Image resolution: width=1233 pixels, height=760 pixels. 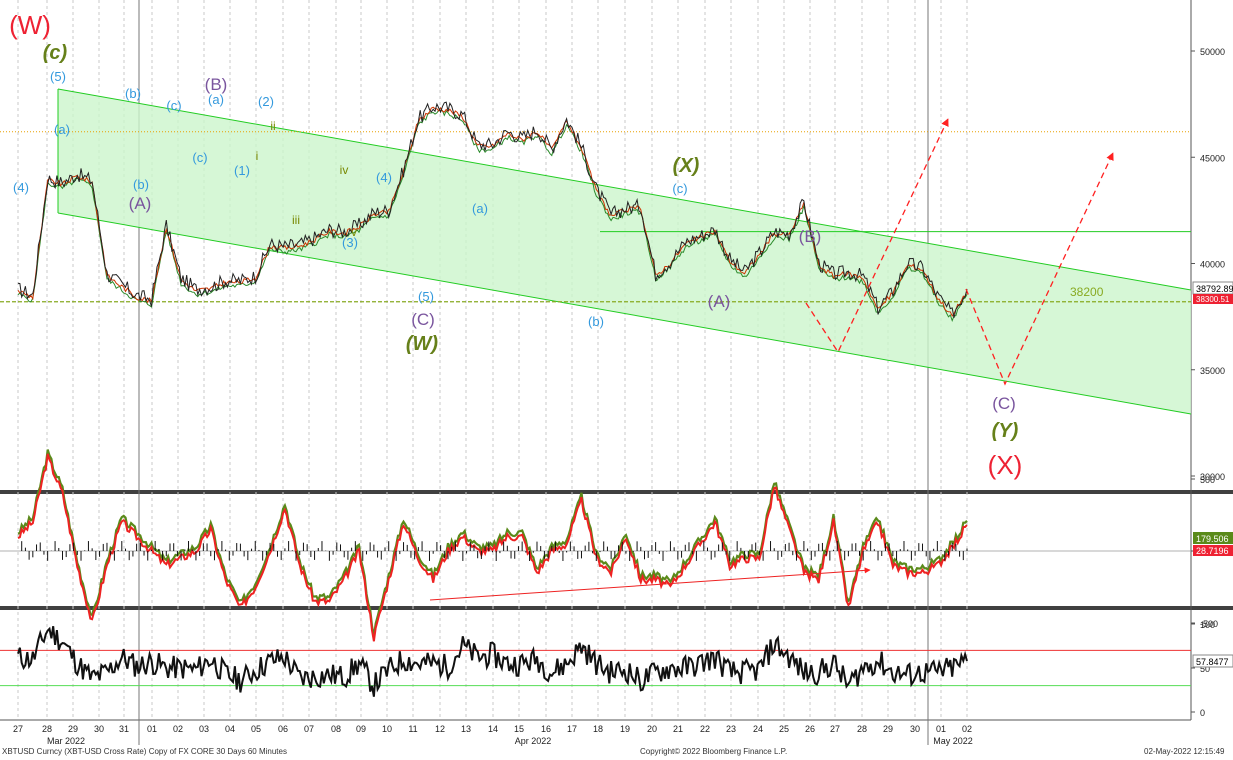 What do you see at coordinates (230, 729) in the screenshot?
I see `x-tick-label: 04` at bounding box center [230, 729].